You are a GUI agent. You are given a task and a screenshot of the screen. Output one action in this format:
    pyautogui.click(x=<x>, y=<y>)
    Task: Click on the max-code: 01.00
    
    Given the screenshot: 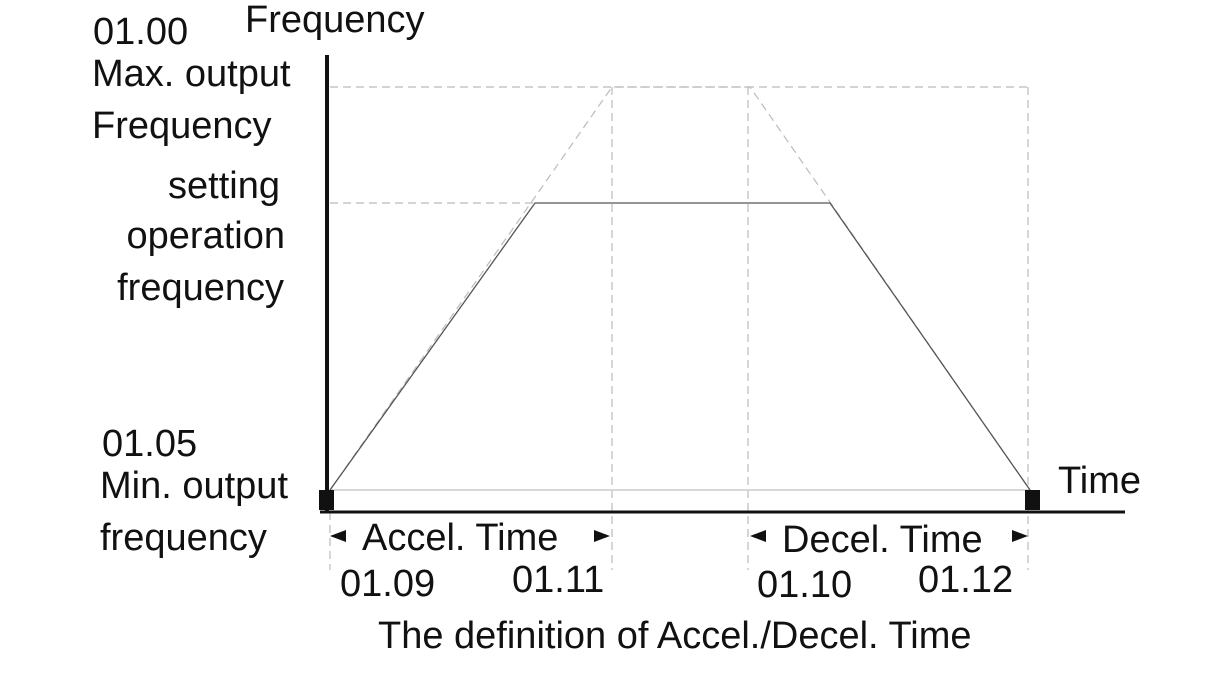 What is the action you would take?
    pyautogui.click(x=140, y=32)
    